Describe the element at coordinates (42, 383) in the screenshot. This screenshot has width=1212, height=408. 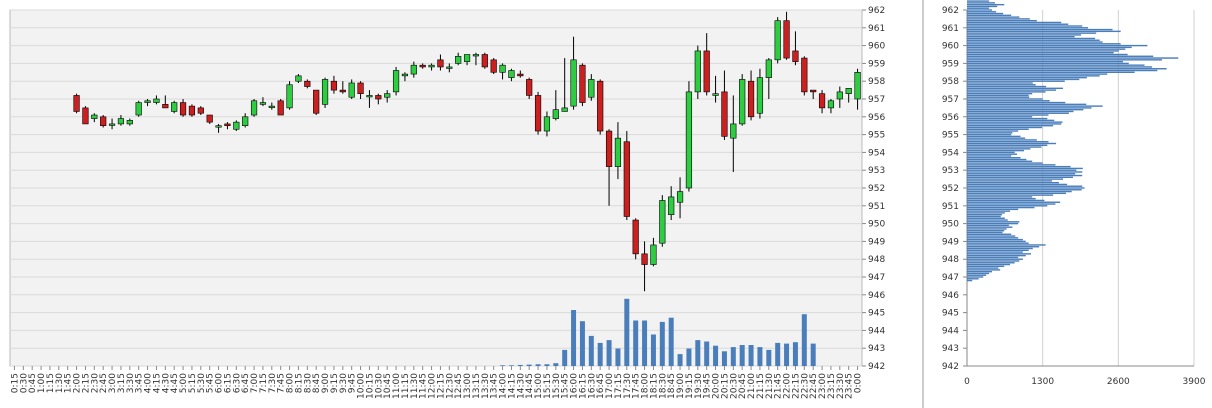
I see `x-tick-label: 1:00` at that location.